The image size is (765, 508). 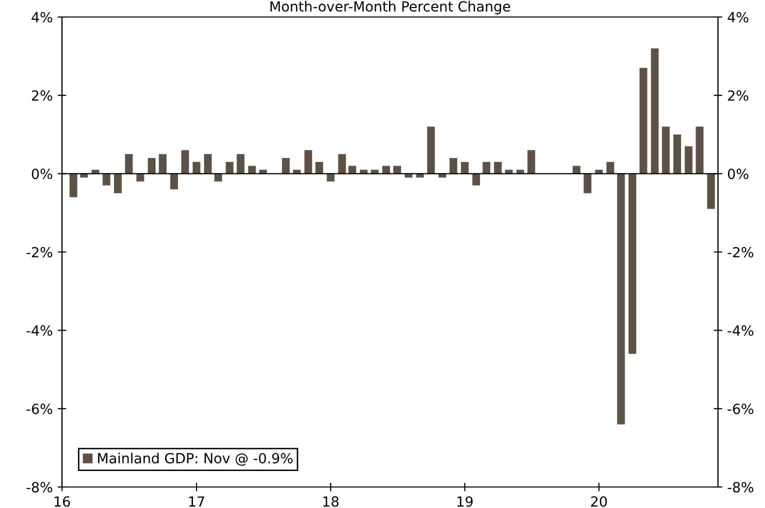 What do you see at coordinates (741, 330) in the screenshot?
I see `y2-tick-label: -4%` at bounding box center [741, 330].